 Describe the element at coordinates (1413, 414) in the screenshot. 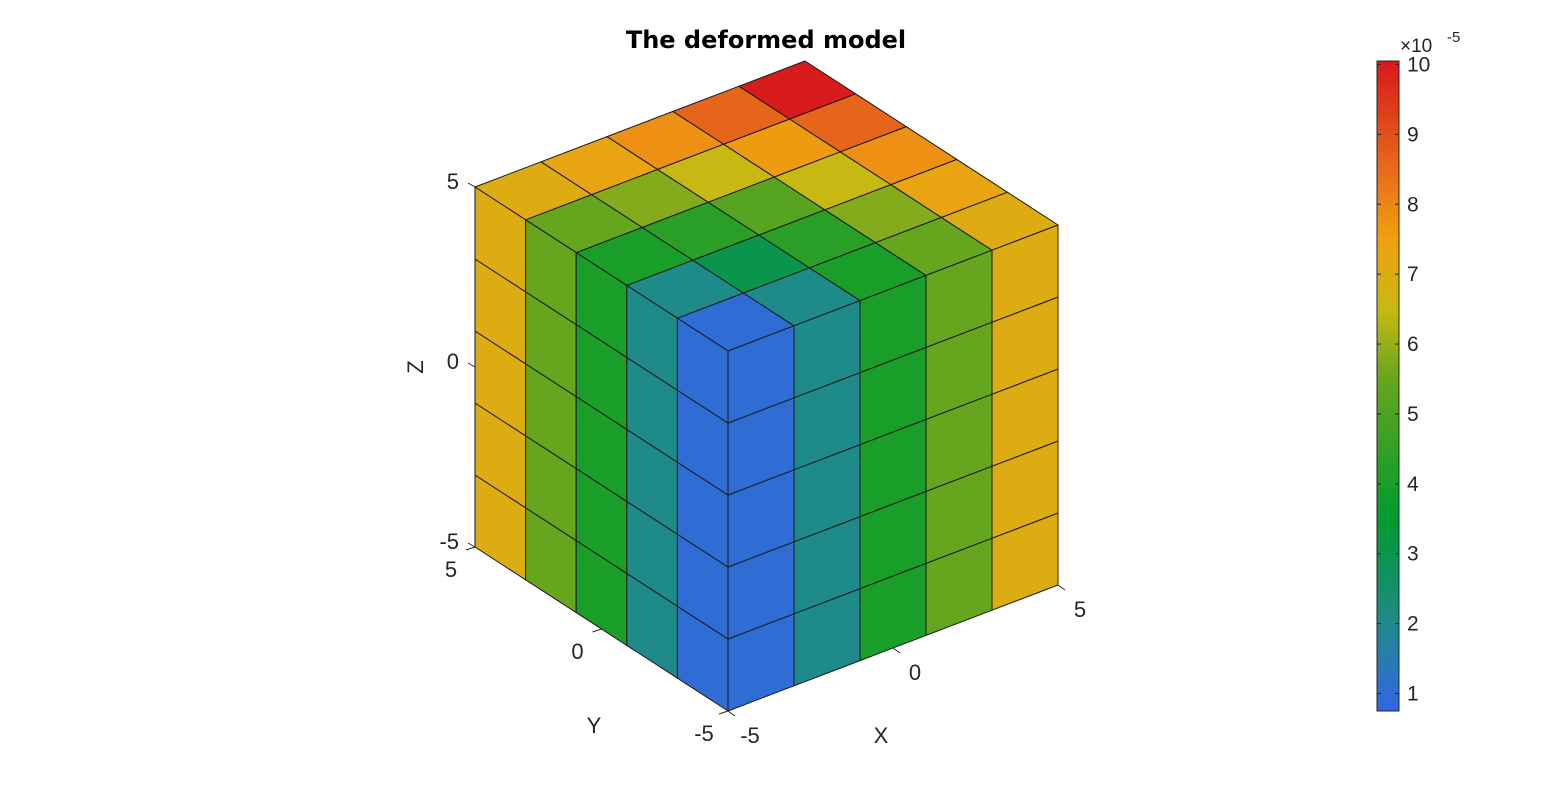

I see `colorbar-tick-label: 5` at that location.